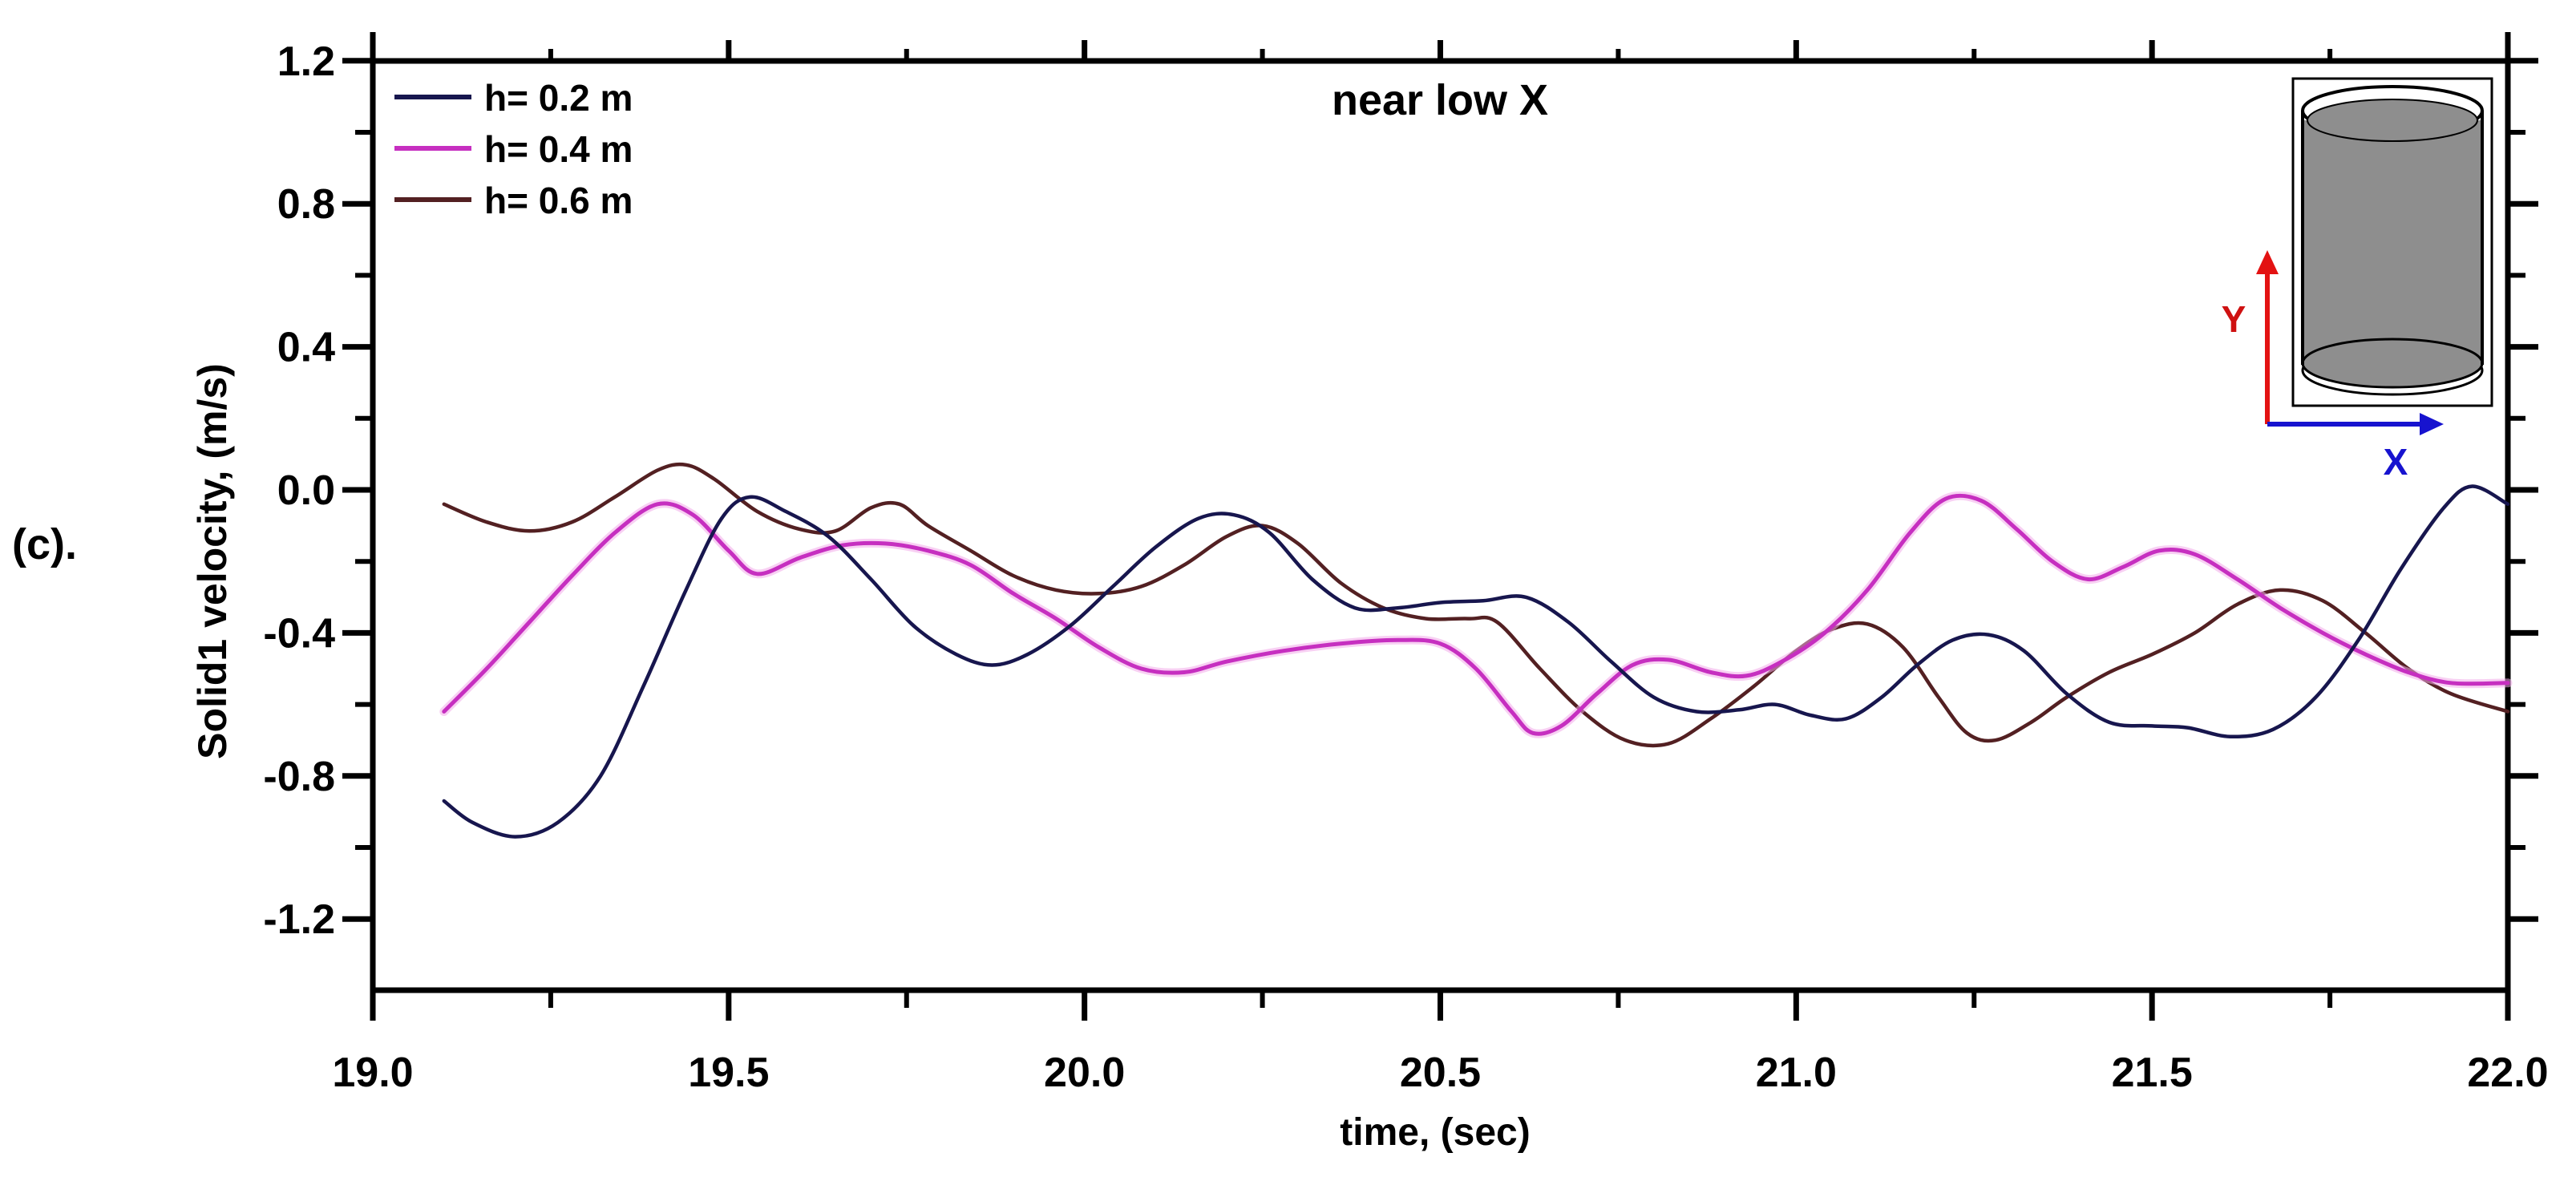 This screenshot has height=1177, width=2576. I want to click on legend-label: h= 0.6 m, so click(558, 200).